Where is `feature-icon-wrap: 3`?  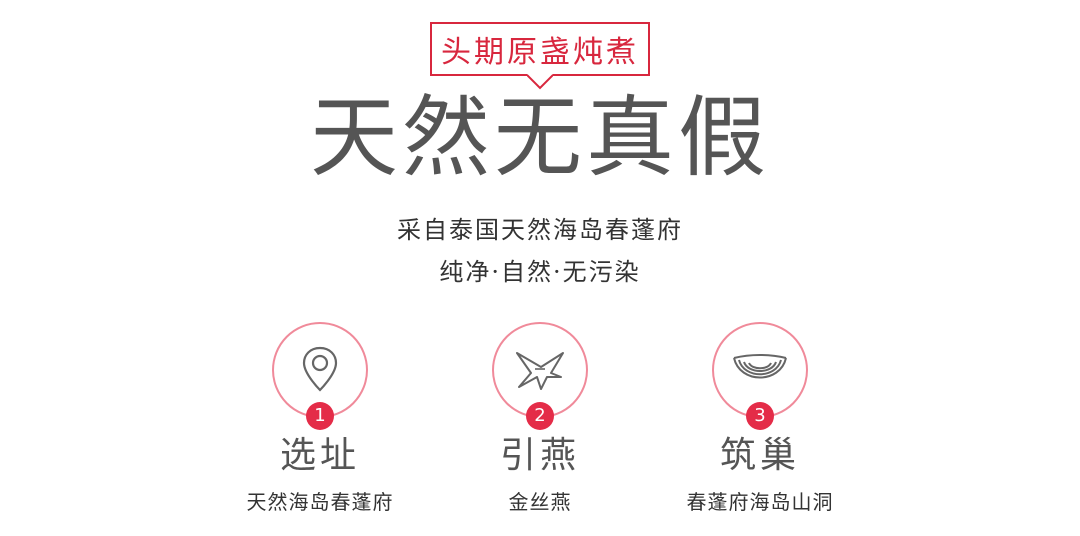 feature-icon-wrap: 3 is located at coordinates (760, 370).